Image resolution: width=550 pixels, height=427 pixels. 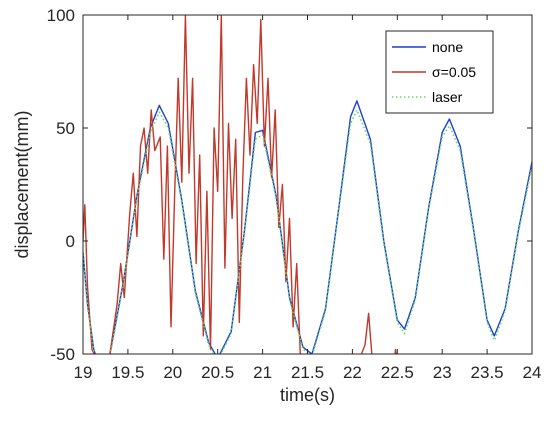 I want to click on x-axis-label: time(s), so click(x=307, y=395).